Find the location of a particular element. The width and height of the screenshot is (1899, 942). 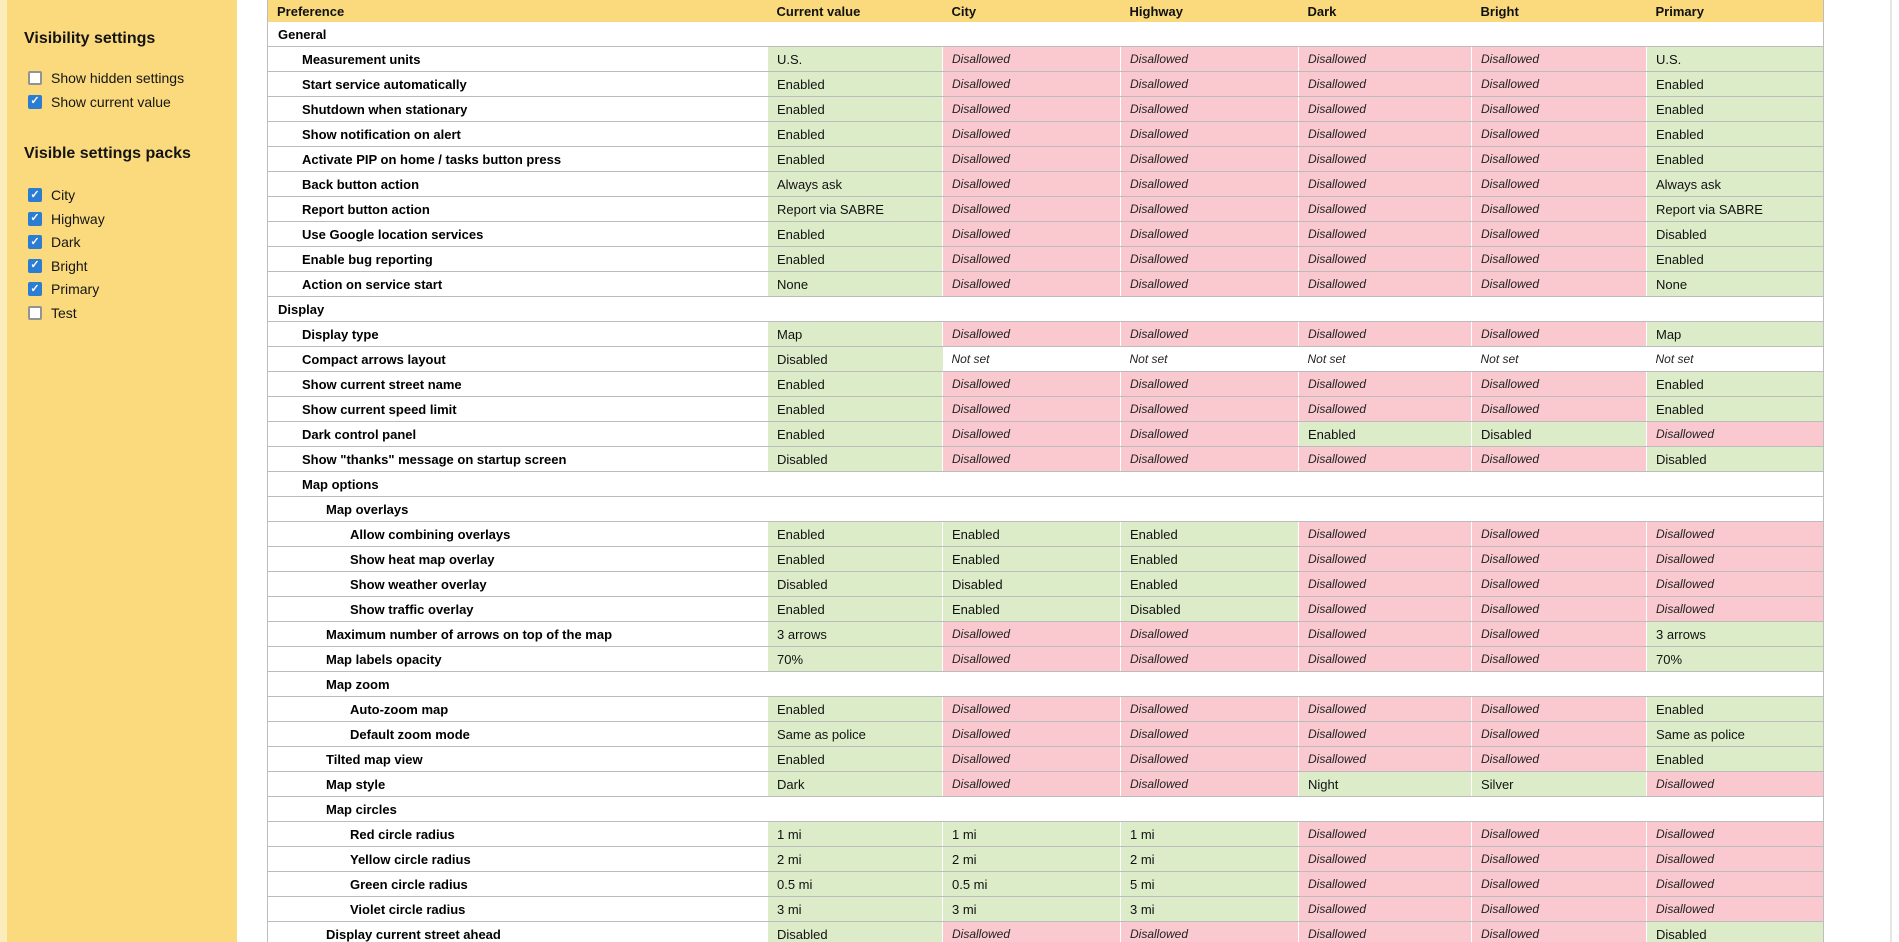

checkbox-row-highway: ✓ Highway is located at coordinates (66, 219).